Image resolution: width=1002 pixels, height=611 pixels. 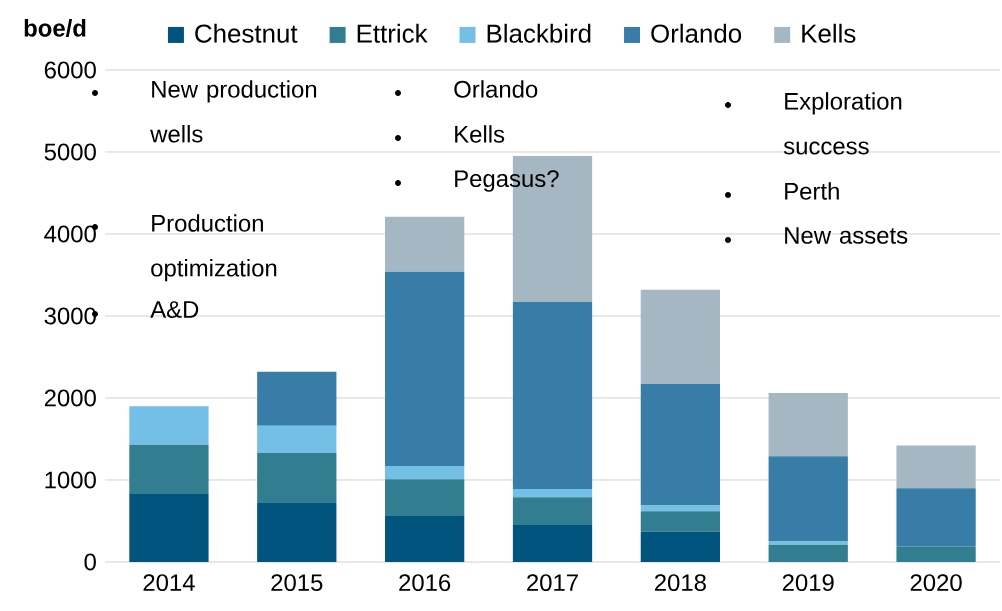 What do you see at coordinates (425, 583) in the screenshot?
I see `x-tick-label: 2016` at bounding box center [425, 583].